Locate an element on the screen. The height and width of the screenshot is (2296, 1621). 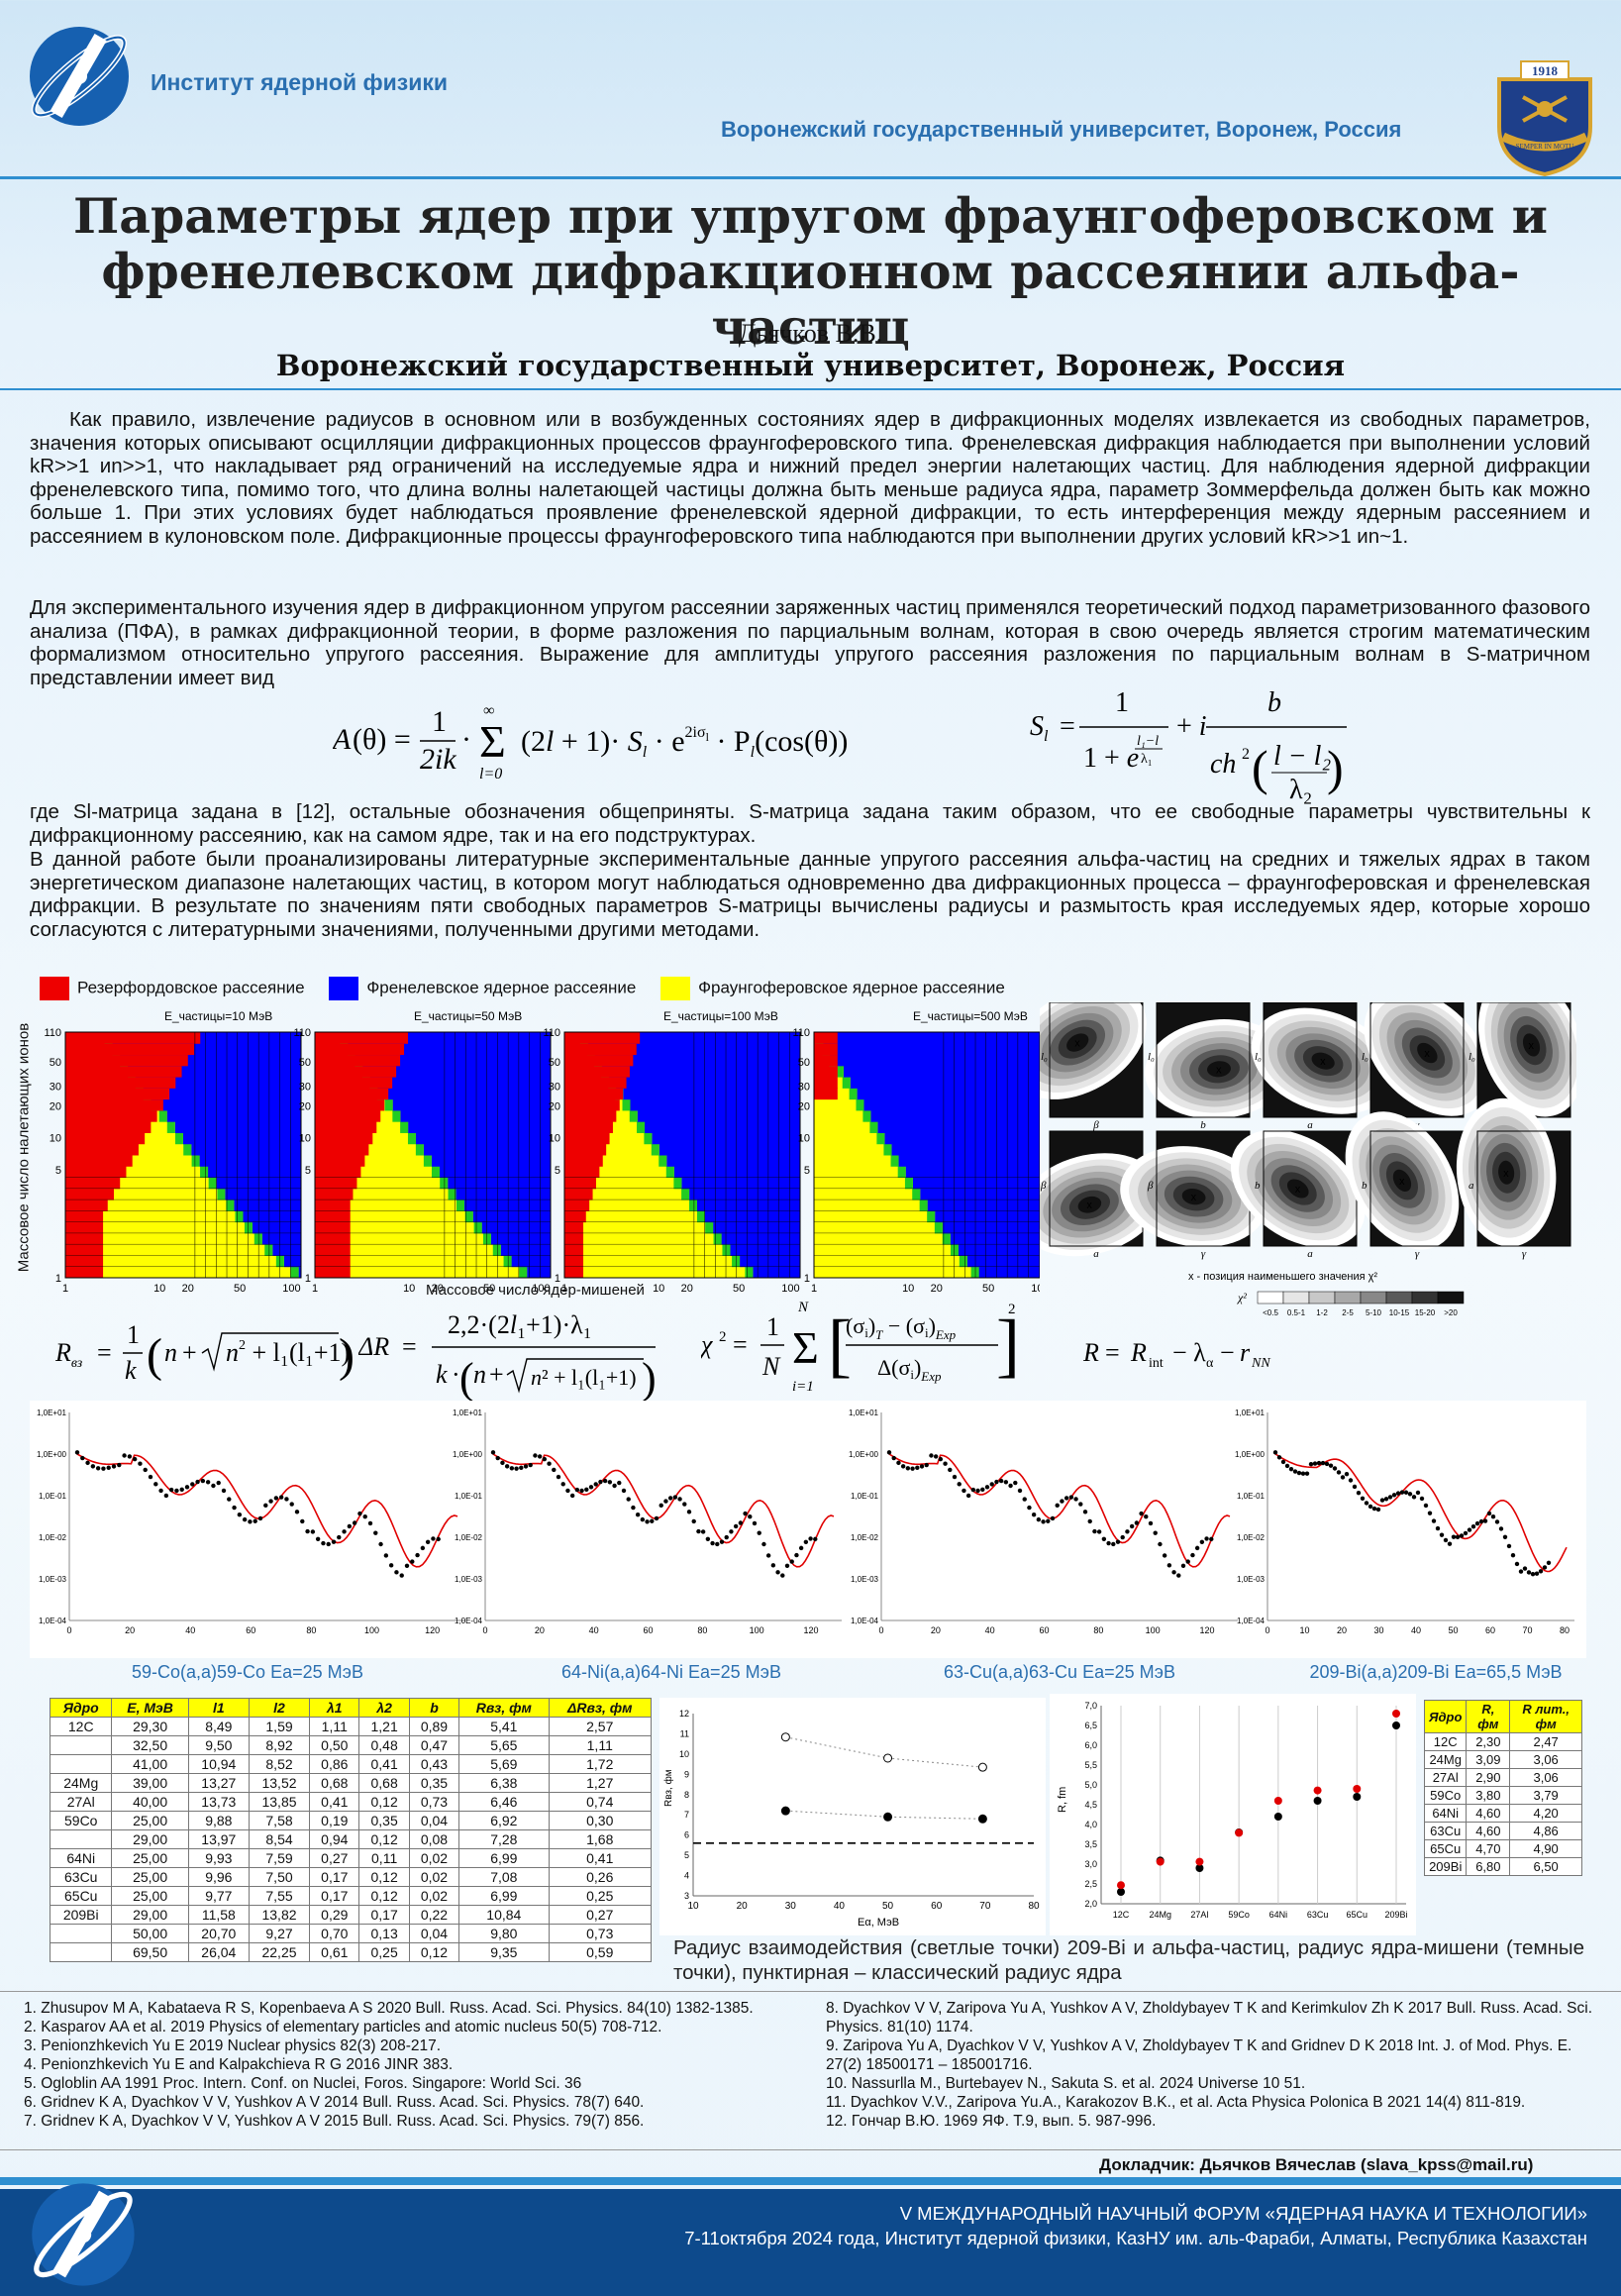
regime-xtick: 50 is located at coordinates (988, 1288).